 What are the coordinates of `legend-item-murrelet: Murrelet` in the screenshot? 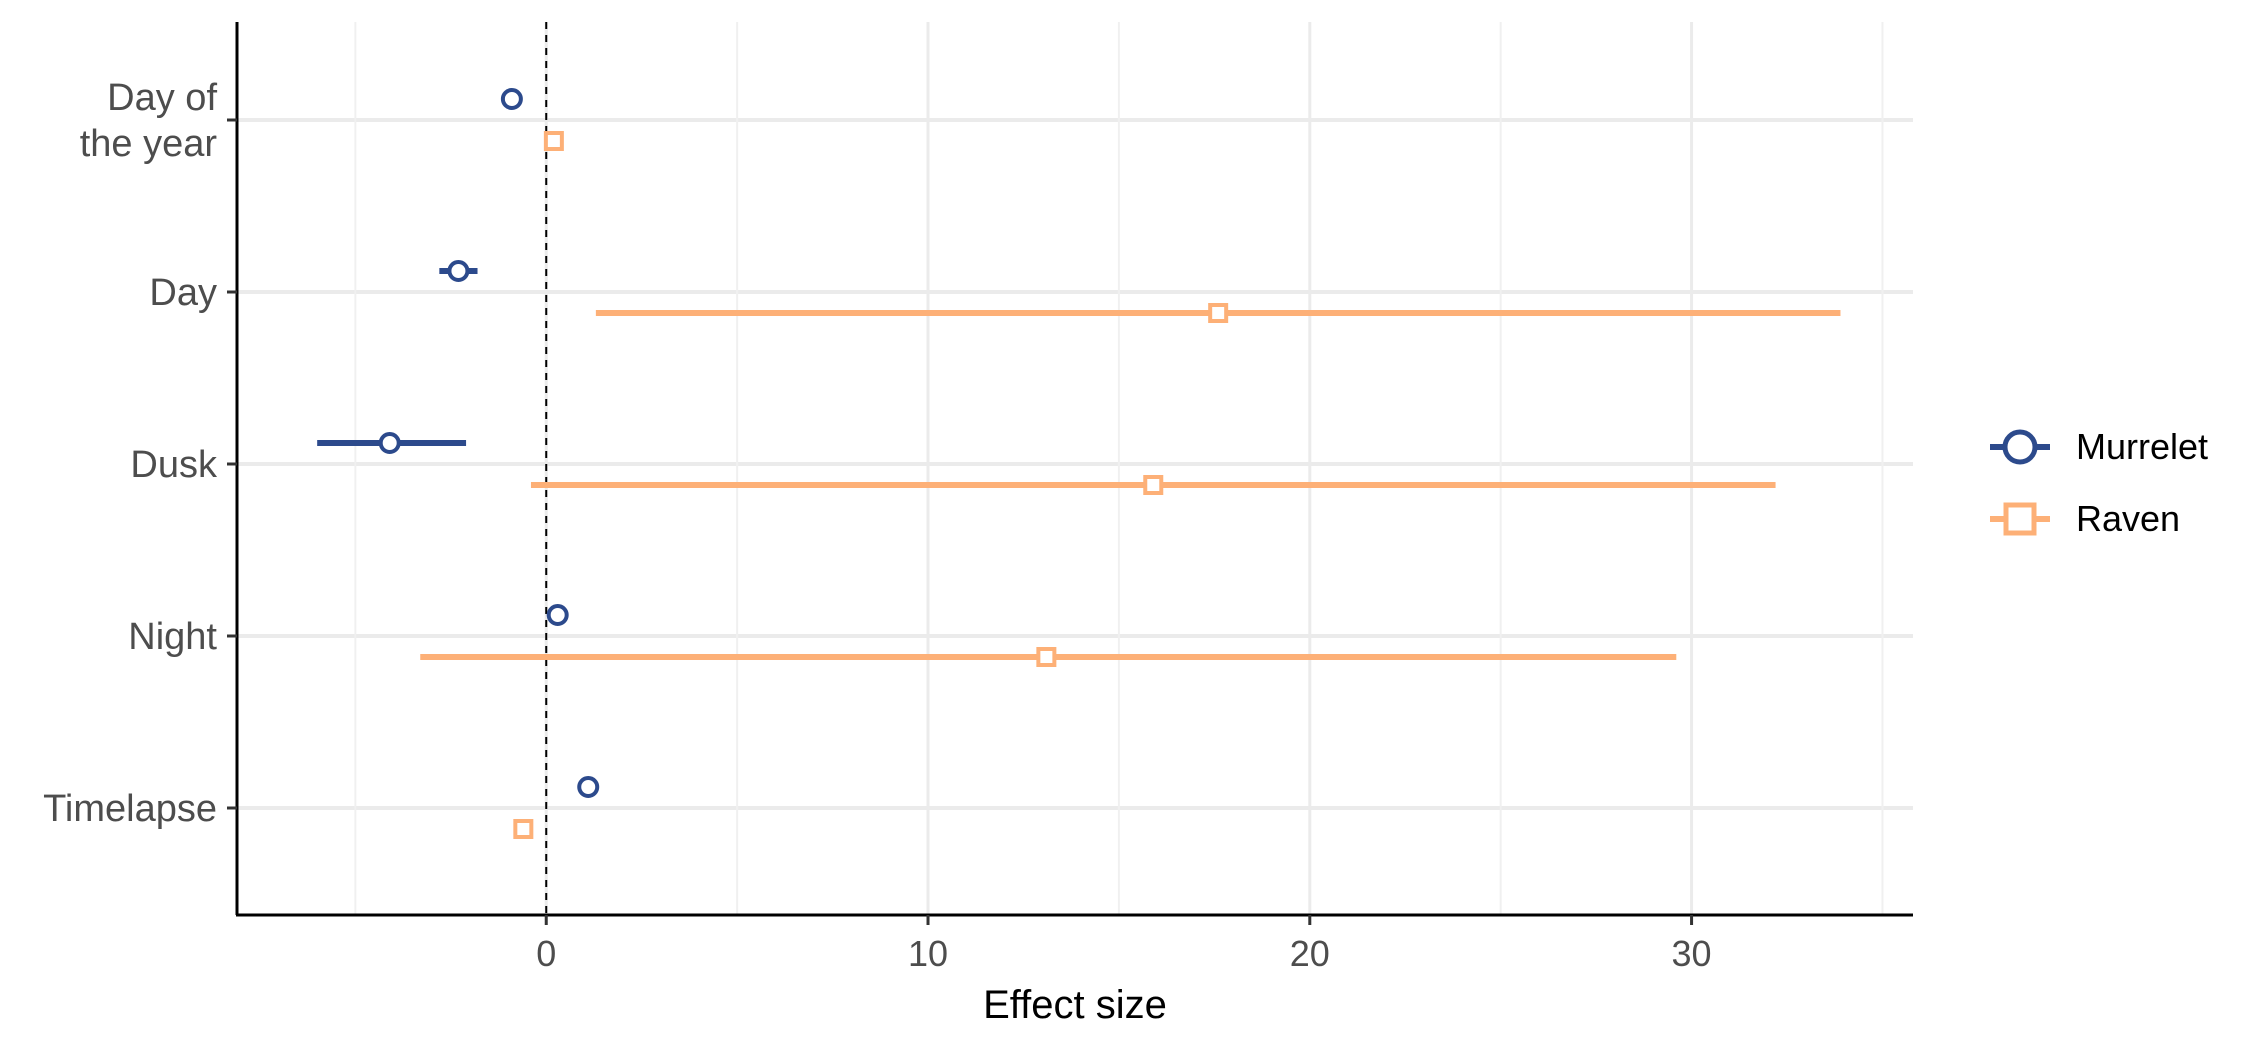 It's located at (2099, 446).